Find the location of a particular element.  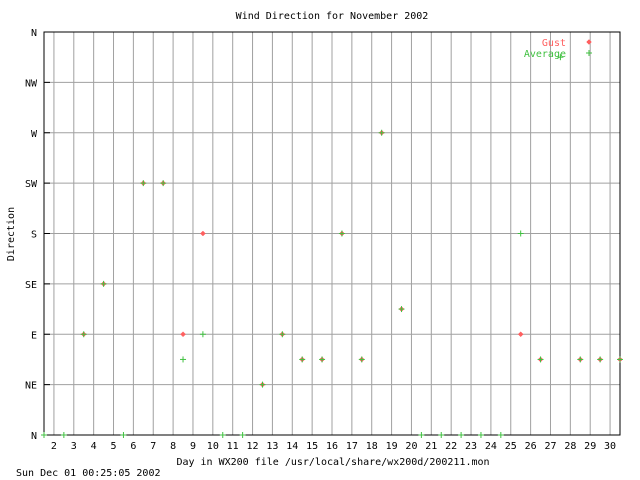

x-tick-label: 21 is located at coordinates (431, 446).